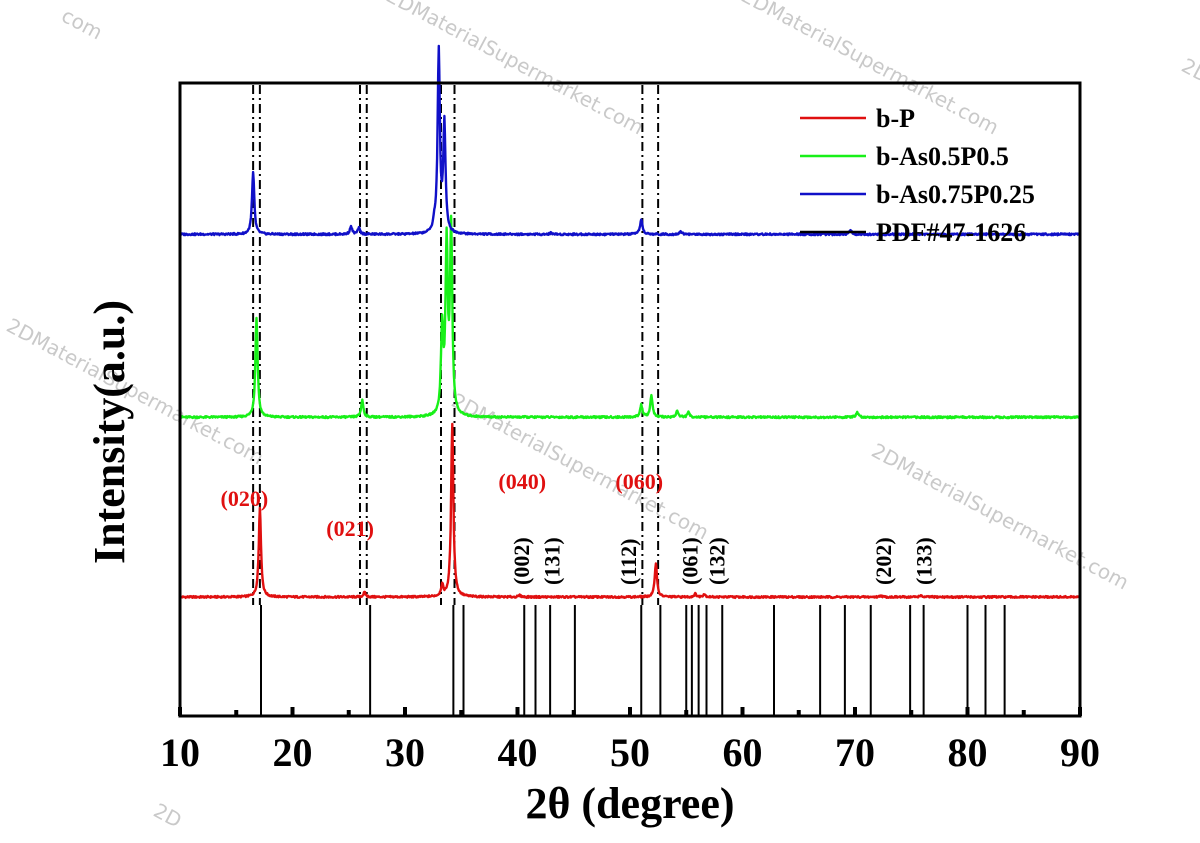  I want to click on x-tick-label: 20, so click(293, 752).